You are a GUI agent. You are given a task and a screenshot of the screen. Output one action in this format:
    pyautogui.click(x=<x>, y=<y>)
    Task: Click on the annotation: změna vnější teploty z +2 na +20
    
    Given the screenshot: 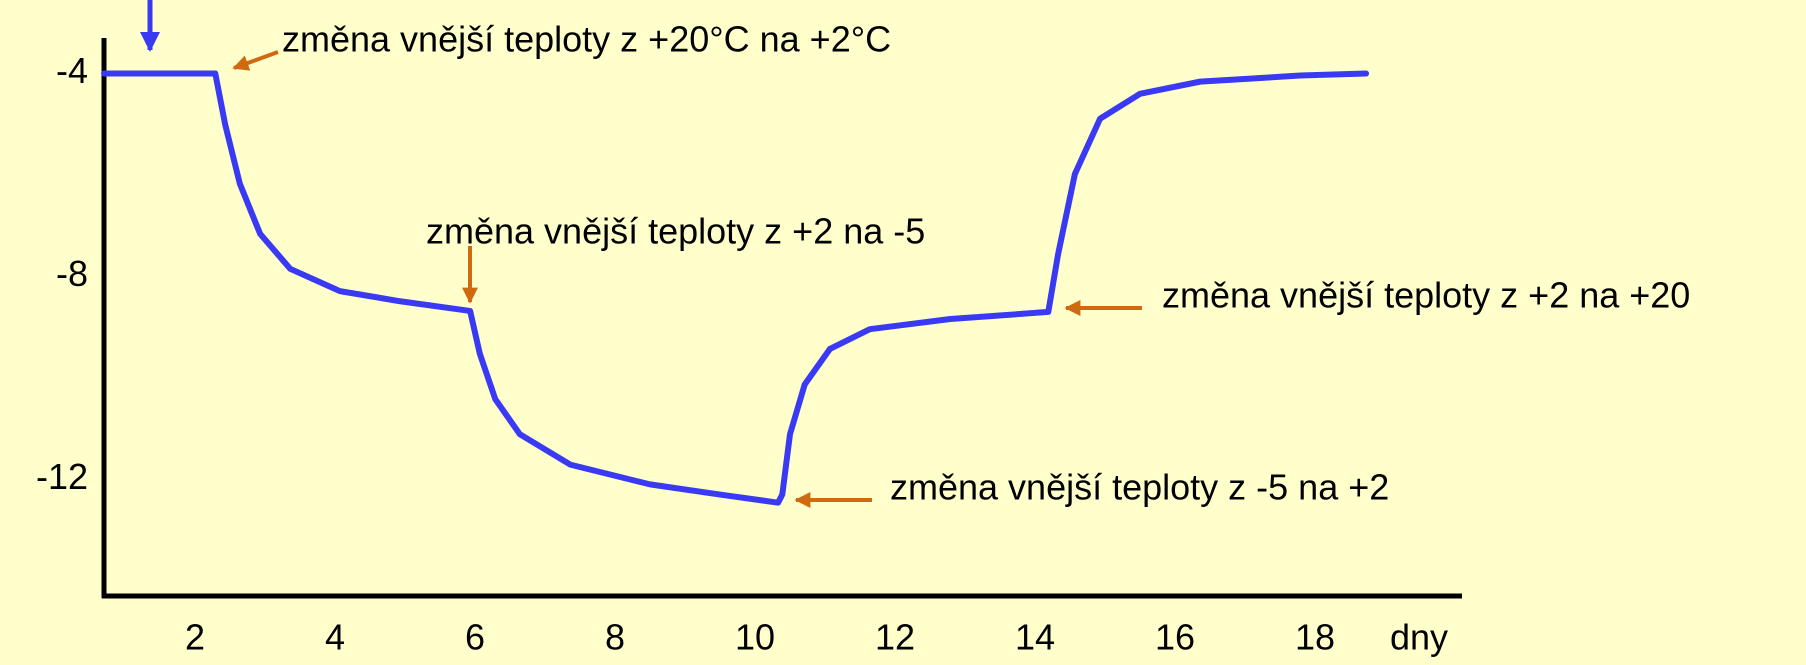 What is the action you would take?
    pyautogui.click(x=1426, y=295)
    